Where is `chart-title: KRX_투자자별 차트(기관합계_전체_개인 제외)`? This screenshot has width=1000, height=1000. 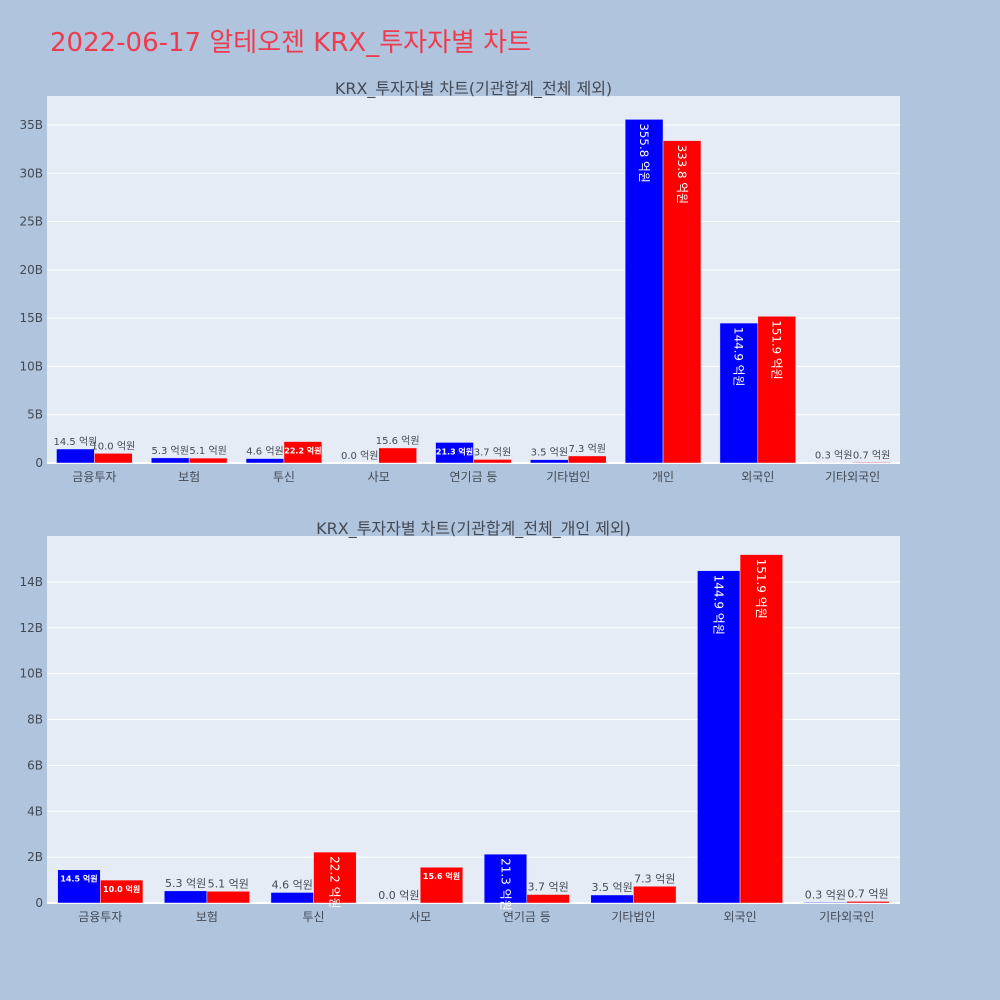
chart-title: KRX_투자자별 차트(기관합계_전체_개인 제외) is located at coordinates (473, 529).